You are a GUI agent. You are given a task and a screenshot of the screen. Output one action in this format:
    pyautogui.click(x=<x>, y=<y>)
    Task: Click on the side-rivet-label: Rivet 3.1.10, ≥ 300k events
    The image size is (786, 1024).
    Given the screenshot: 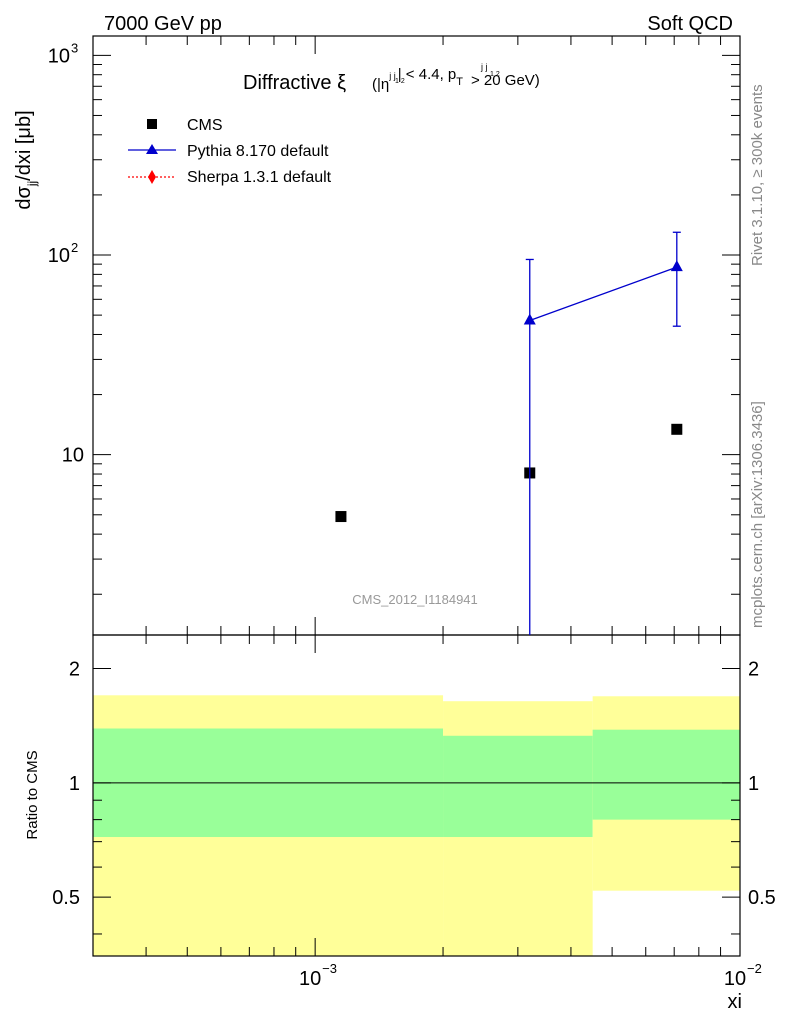 What is the action you would take?
    pyautogui.click(x=757, y=175)
    